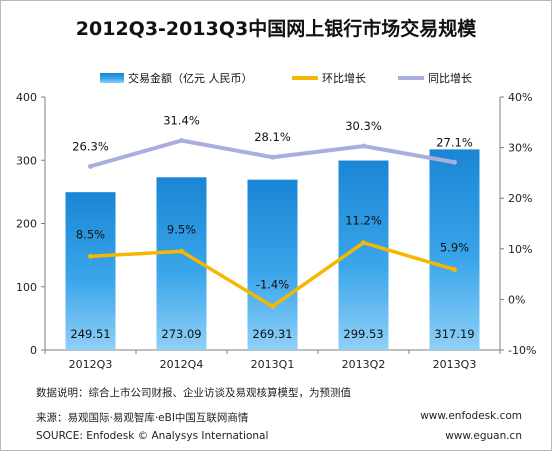 Image resolution: width=552 pixels, height=451 pixels. Describe the element at coordinates (90, 234) in the screenshot. I see `line-value-label: 8.5%` at that location.